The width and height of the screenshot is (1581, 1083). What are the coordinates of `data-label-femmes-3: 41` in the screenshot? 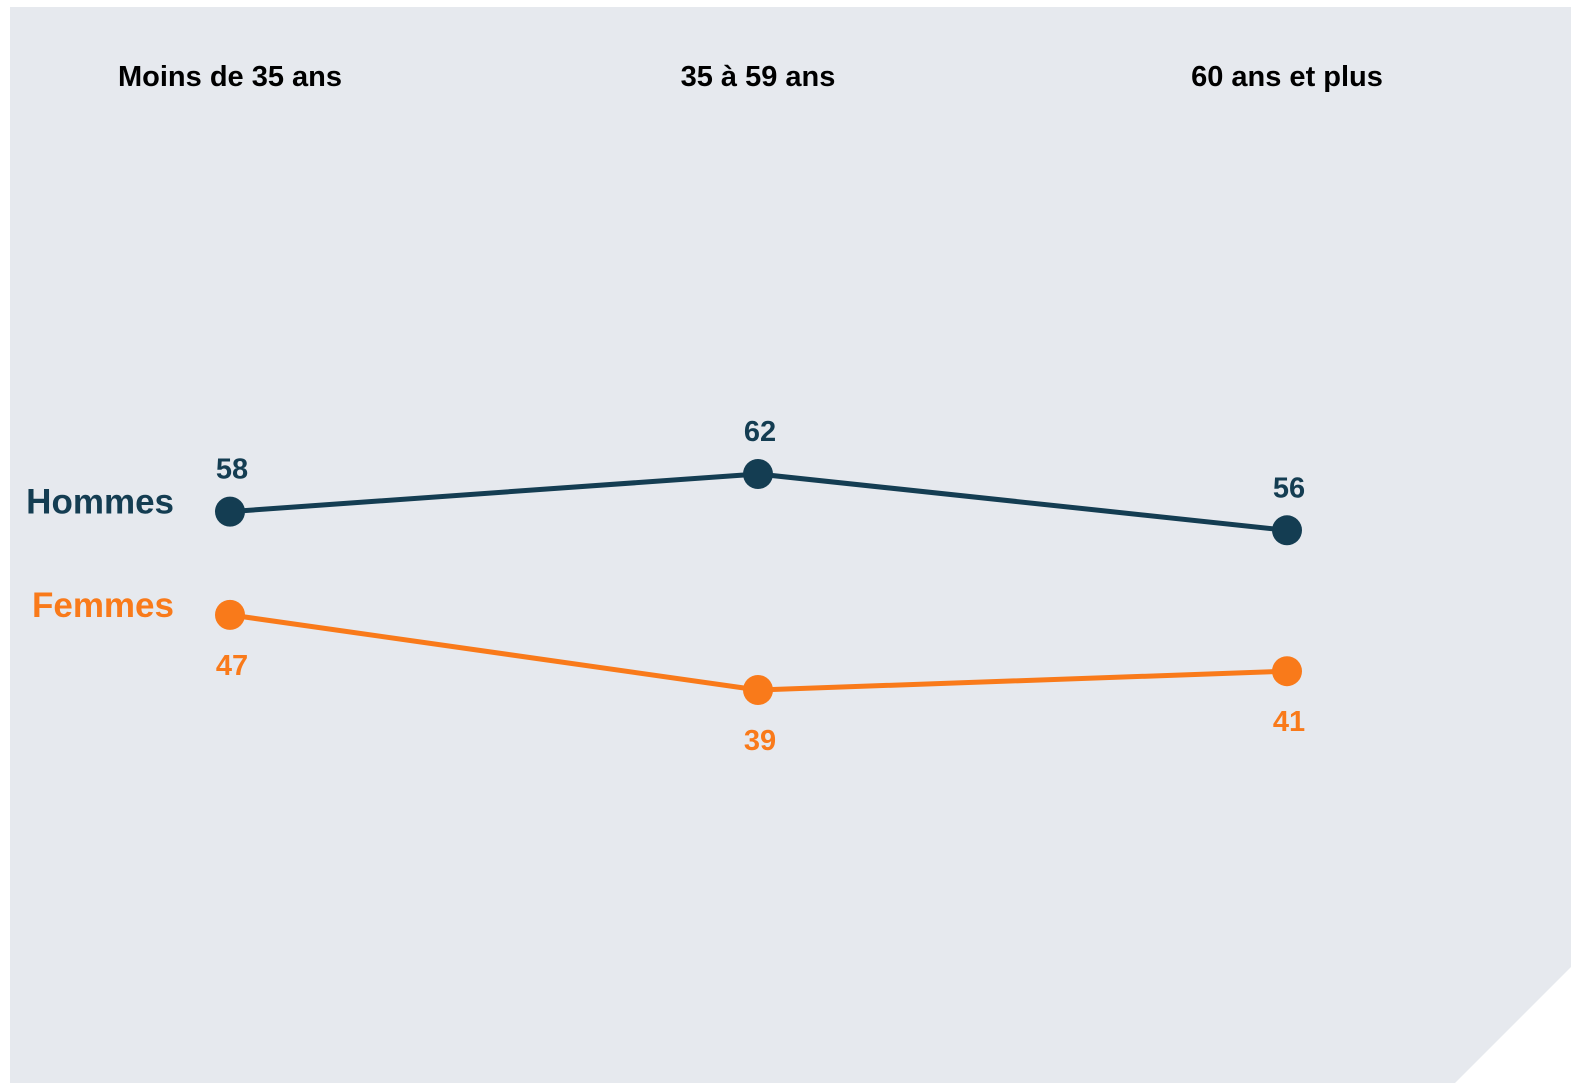 It's located at (1289, 722).